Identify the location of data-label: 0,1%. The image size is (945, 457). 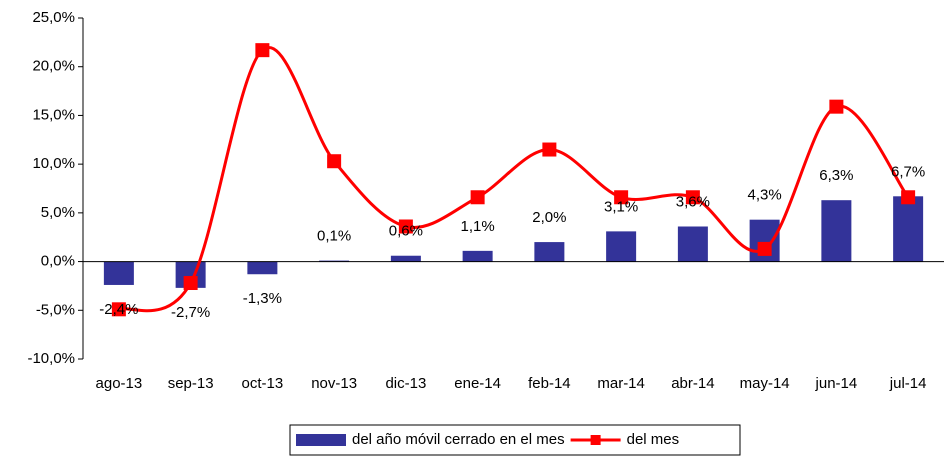
(334, 236).